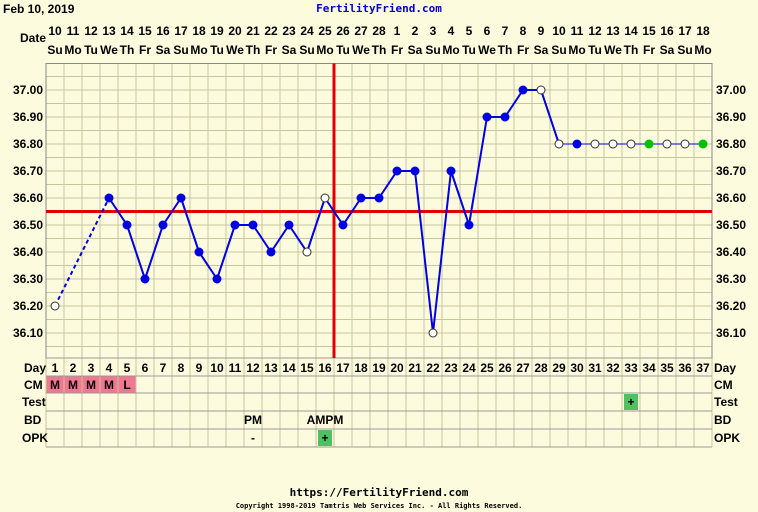 The height and width of the screenshot is (512, 758). Describe the element at coordinates (35, 438) in the screenshot. I see `opk-row-label-left: OPK` at that location.